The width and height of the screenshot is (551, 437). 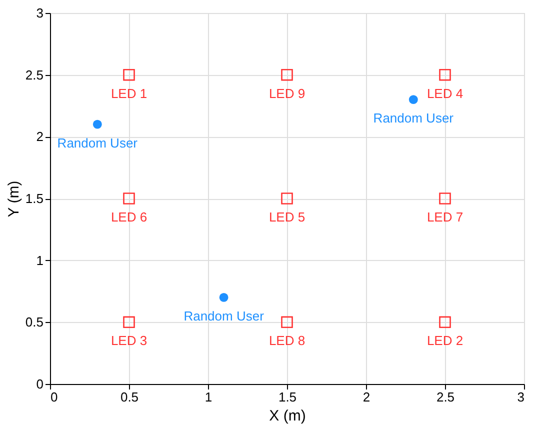 I want to click on annotation: LED 1, so click(x=129, y=93).